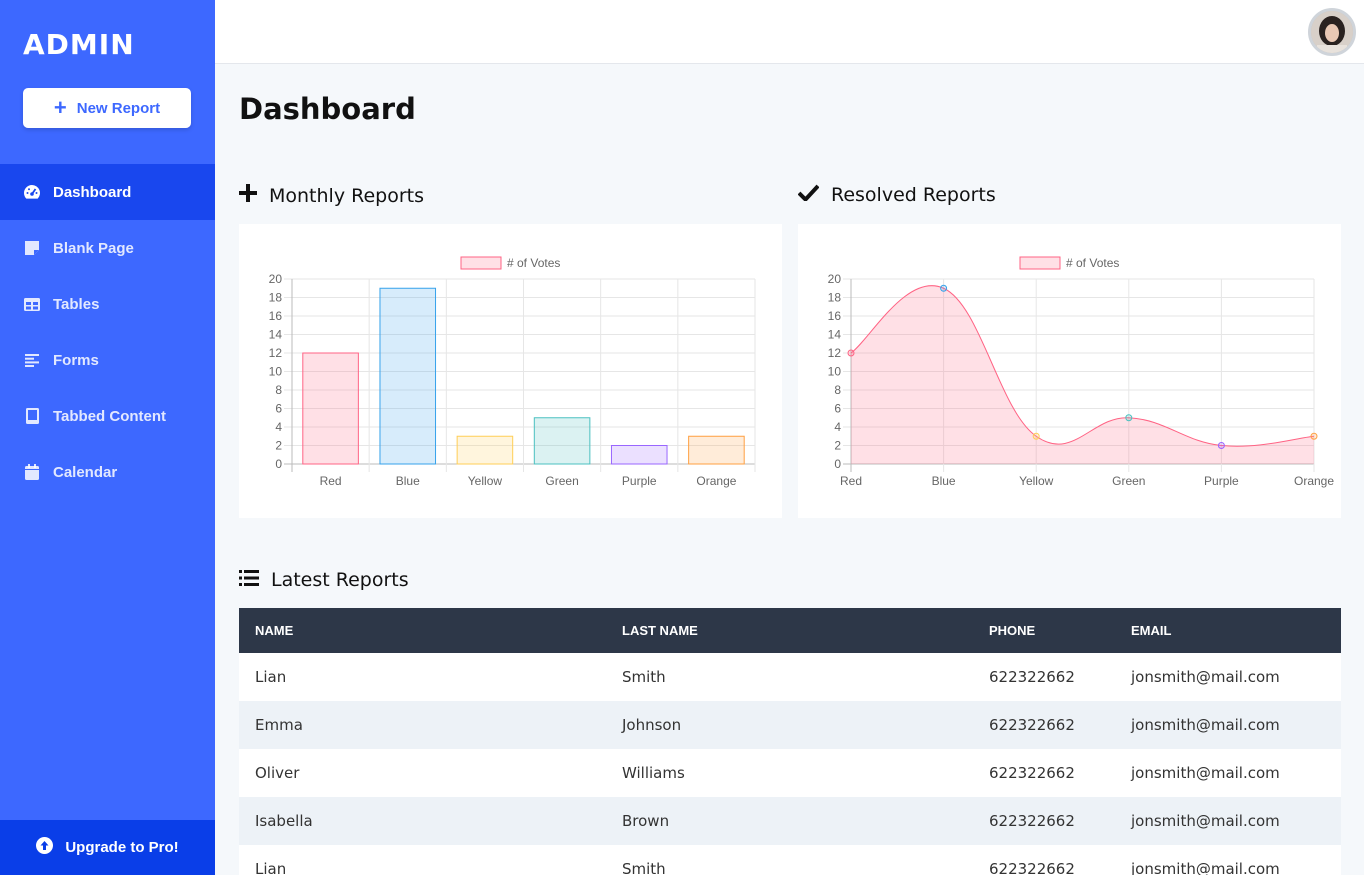 Image resolution: width=1364 pixels, height=875 pixels. What do you see at coordinates (122, 847) in the screenshot?
I see `upgrade-label: Upgrade to Pro!` at bounding box center [122, 847].